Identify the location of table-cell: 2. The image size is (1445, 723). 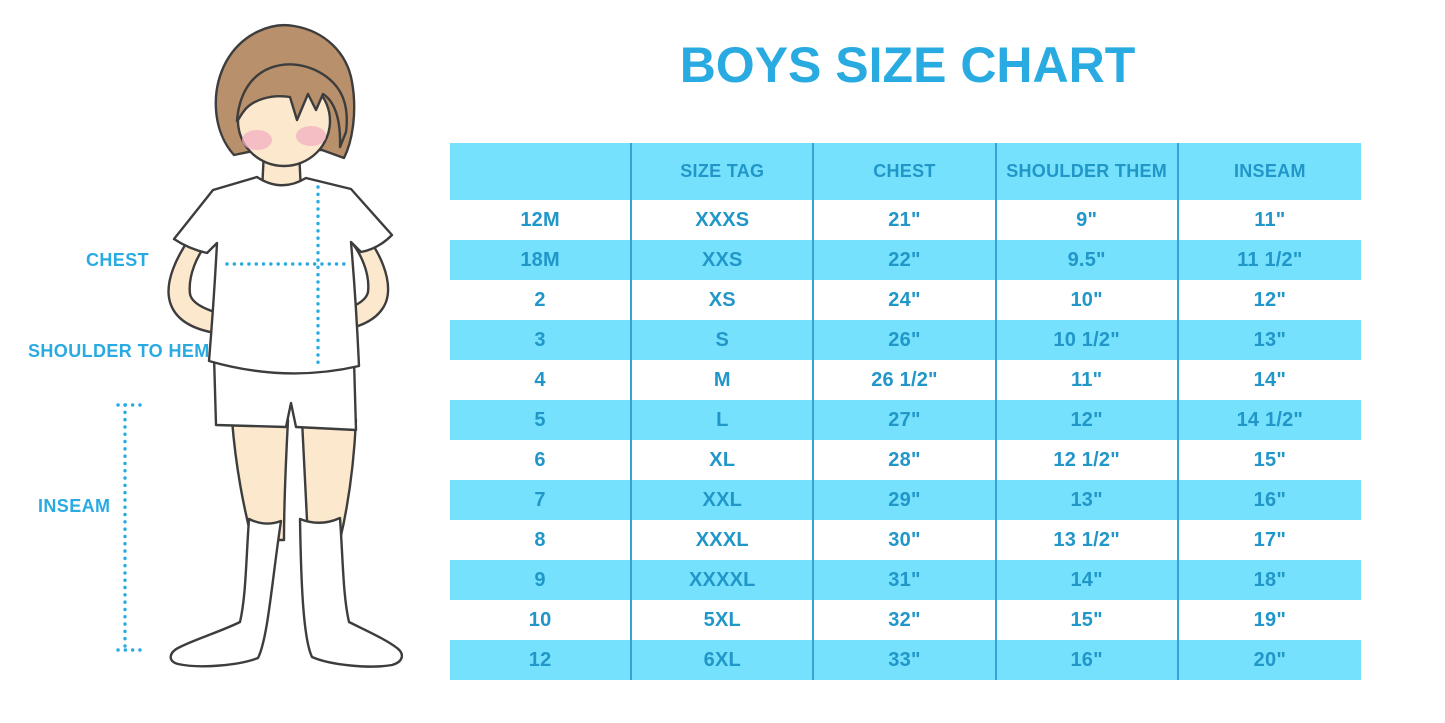
(541, 300).